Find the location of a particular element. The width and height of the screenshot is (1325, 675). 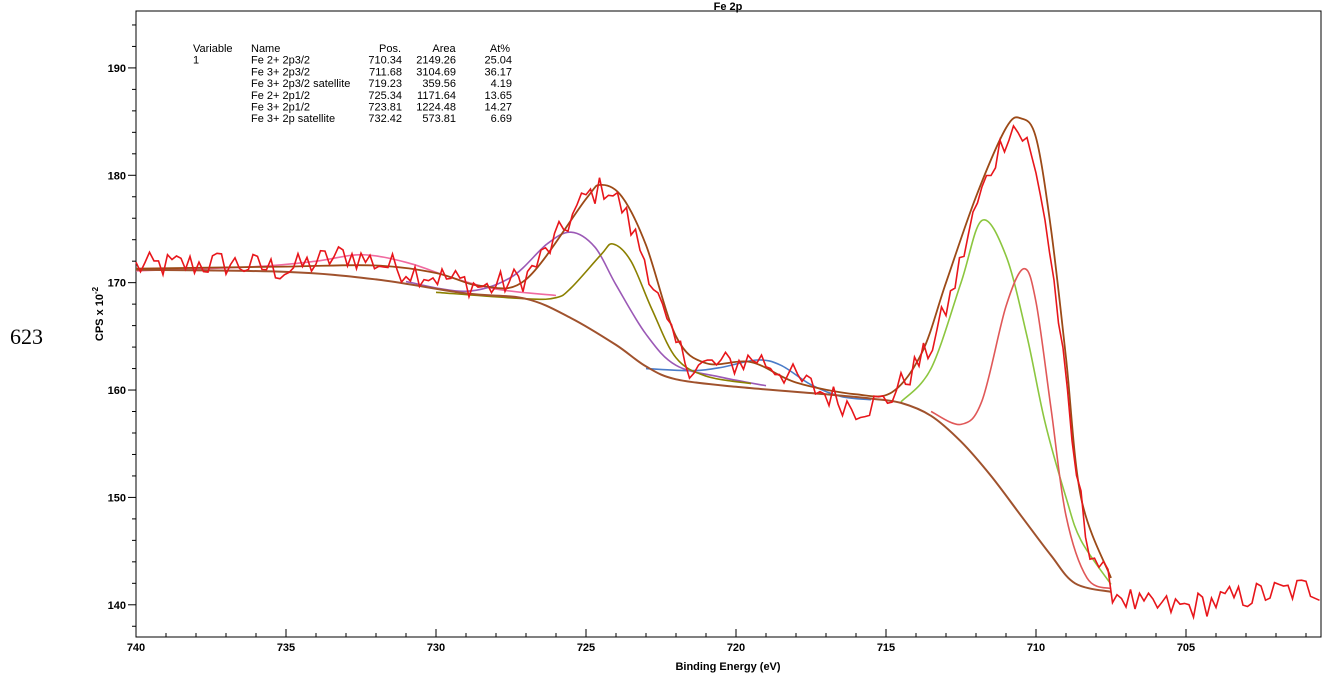

fe2-2p1-curve is located at coordinates (586, 309).